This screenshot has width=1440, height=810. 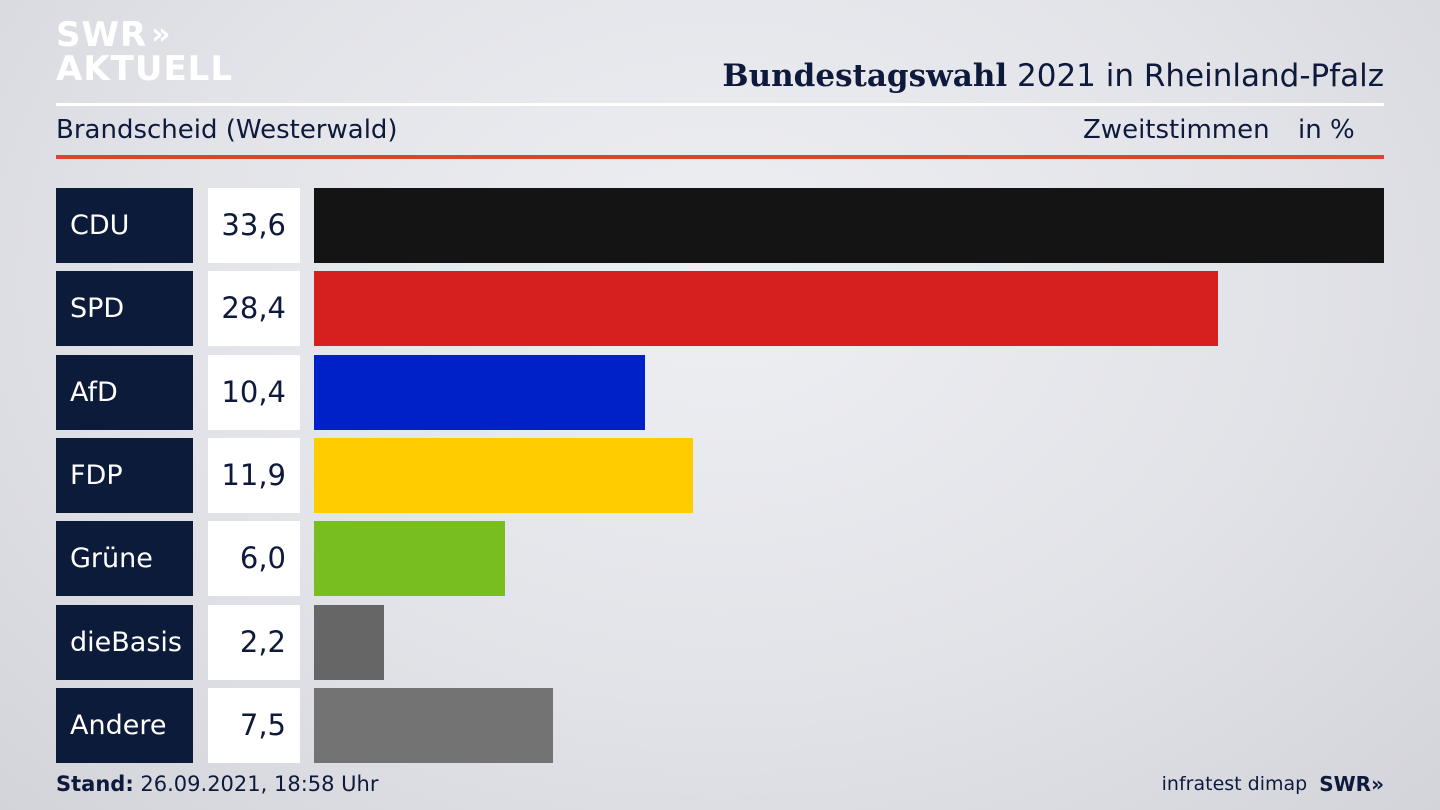 What do you see at coordinates (720, 392) in the screenshot?
I see `bar-row-afd: AfD 10,4` at bounding box center [720, 392].